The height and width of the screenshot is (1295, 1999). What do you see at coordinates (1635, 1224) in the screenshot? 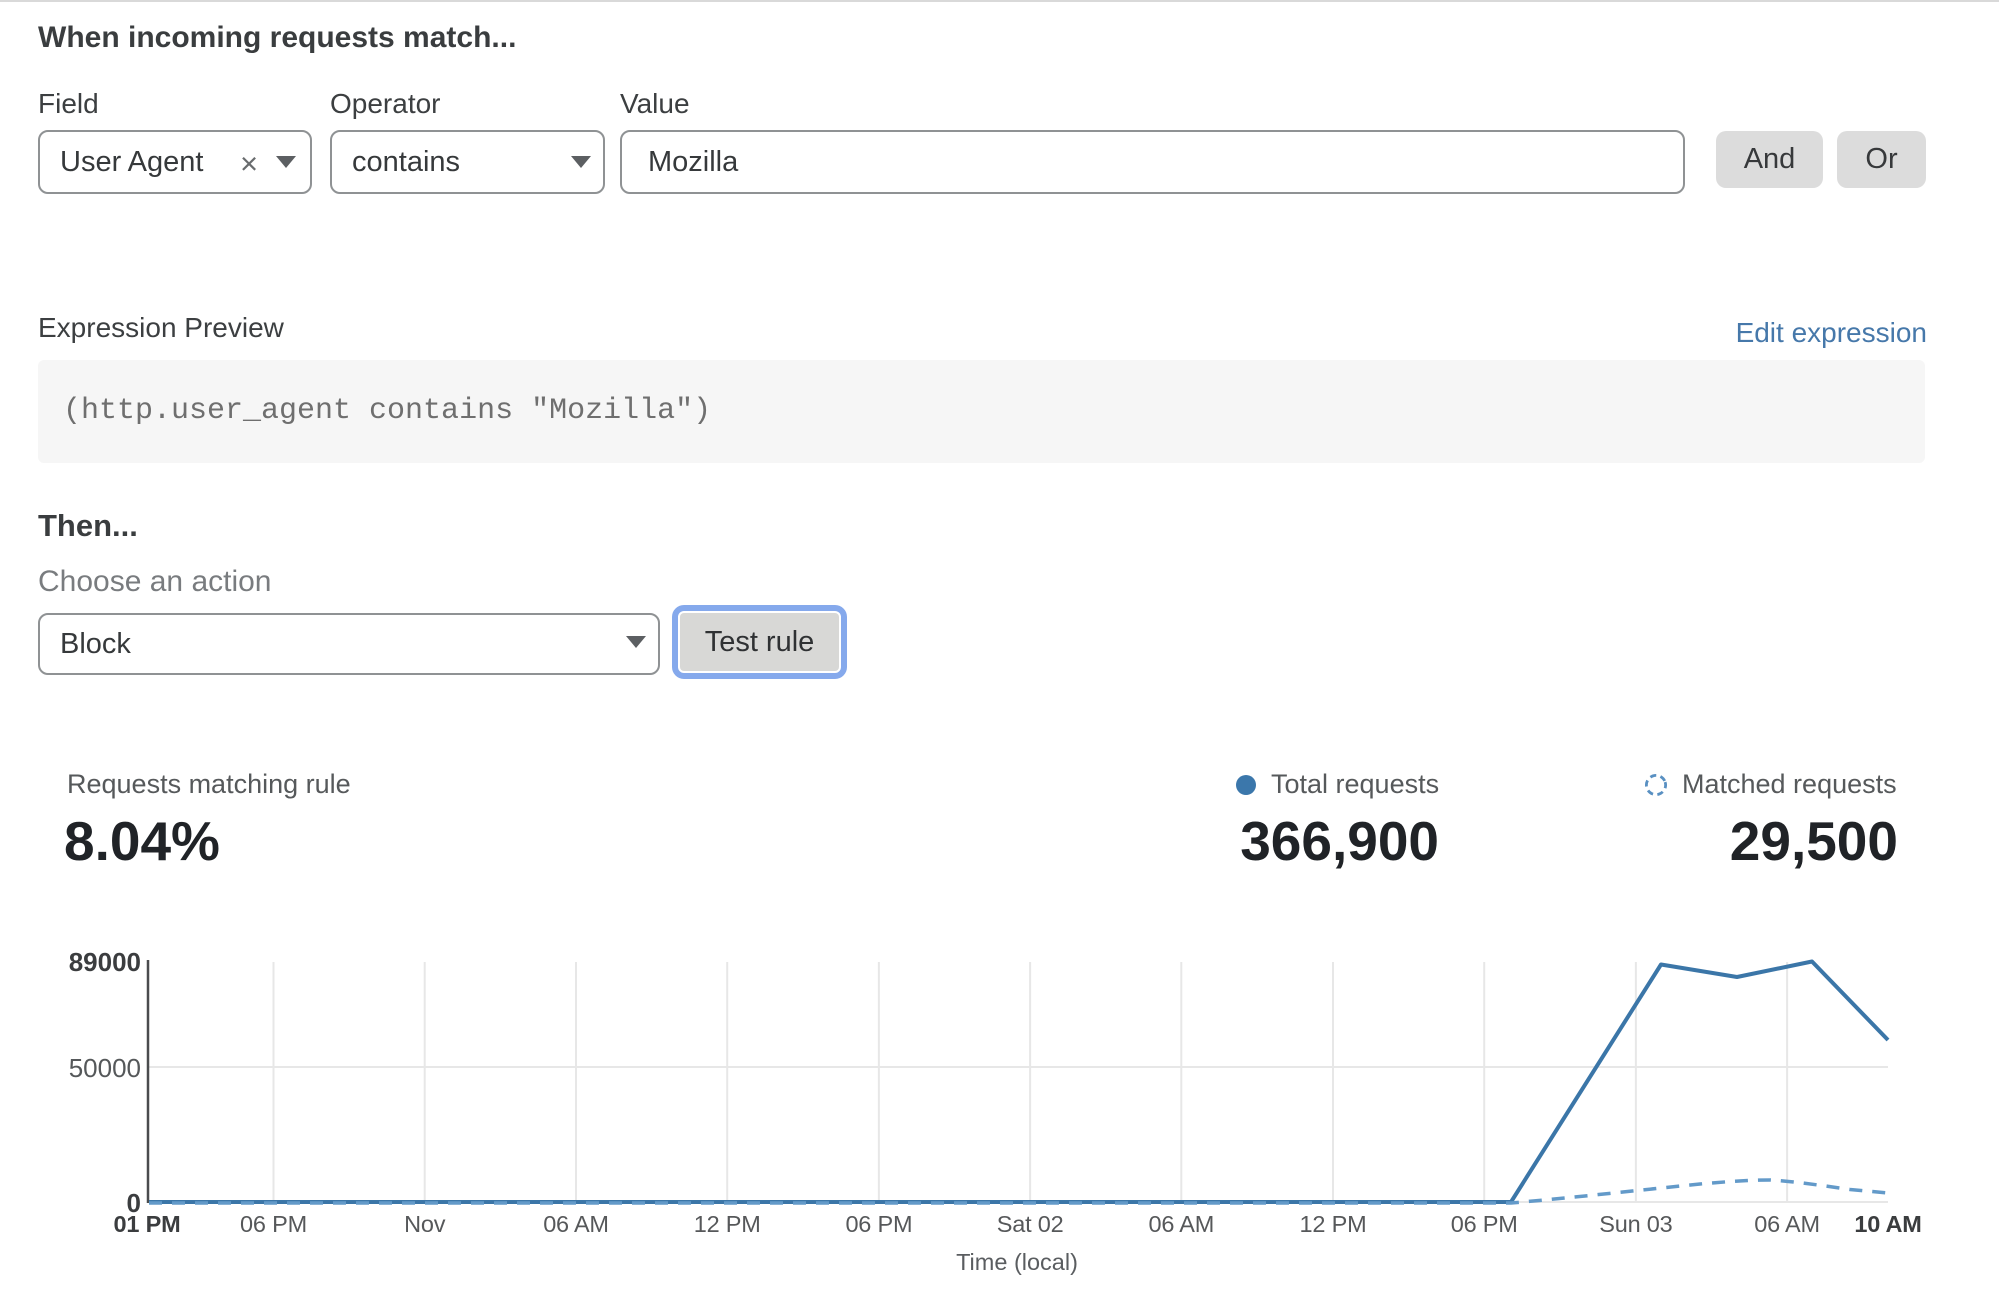
I see `svg-text: Sun 03` at bounding box center [1635, 1224].